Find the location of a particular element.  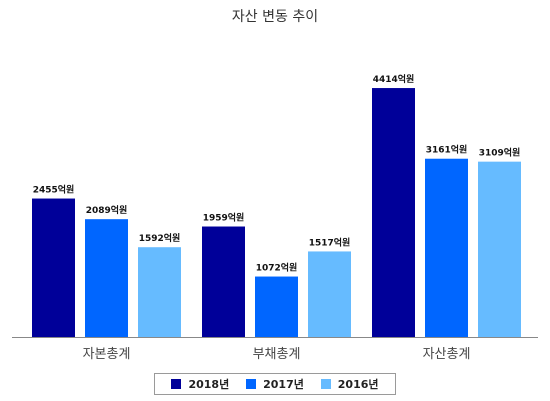

data-label: 1592억원 is located at coordinates (160, 238).